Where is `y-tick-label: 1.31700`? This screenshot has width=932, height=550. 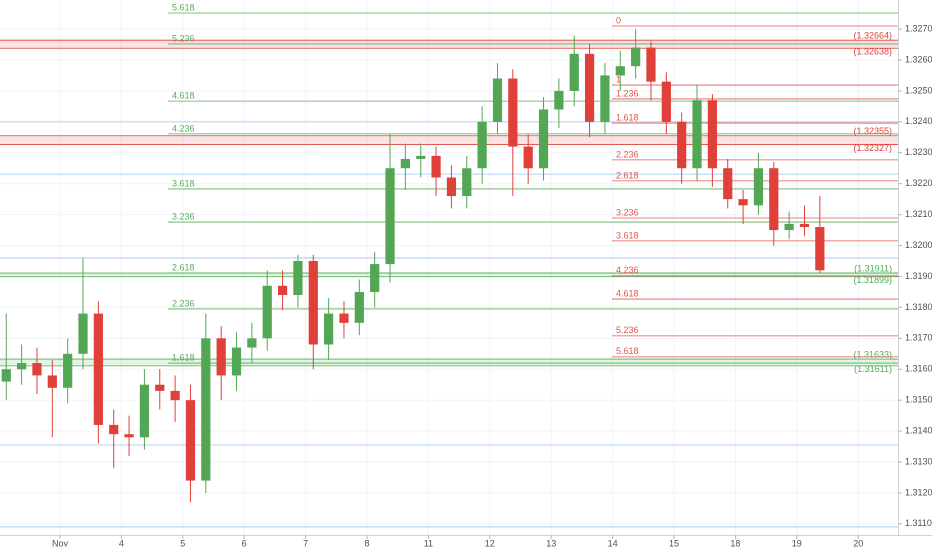
y-tick-label: 1.31700 is located at coordinates (918, 338).